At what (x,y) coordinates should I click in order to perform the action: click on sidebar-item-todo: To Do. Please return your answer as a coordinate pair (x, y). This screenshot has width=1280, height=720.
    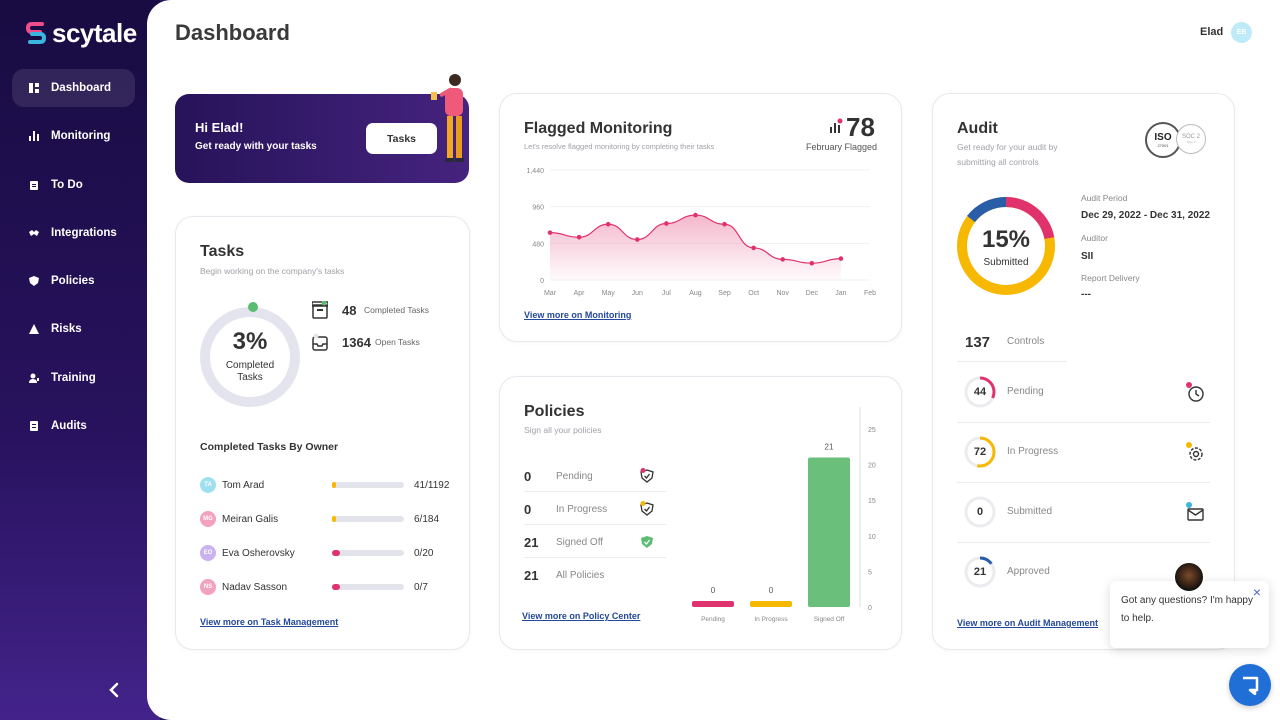
    Looking at the image, I should click on (73, 185).